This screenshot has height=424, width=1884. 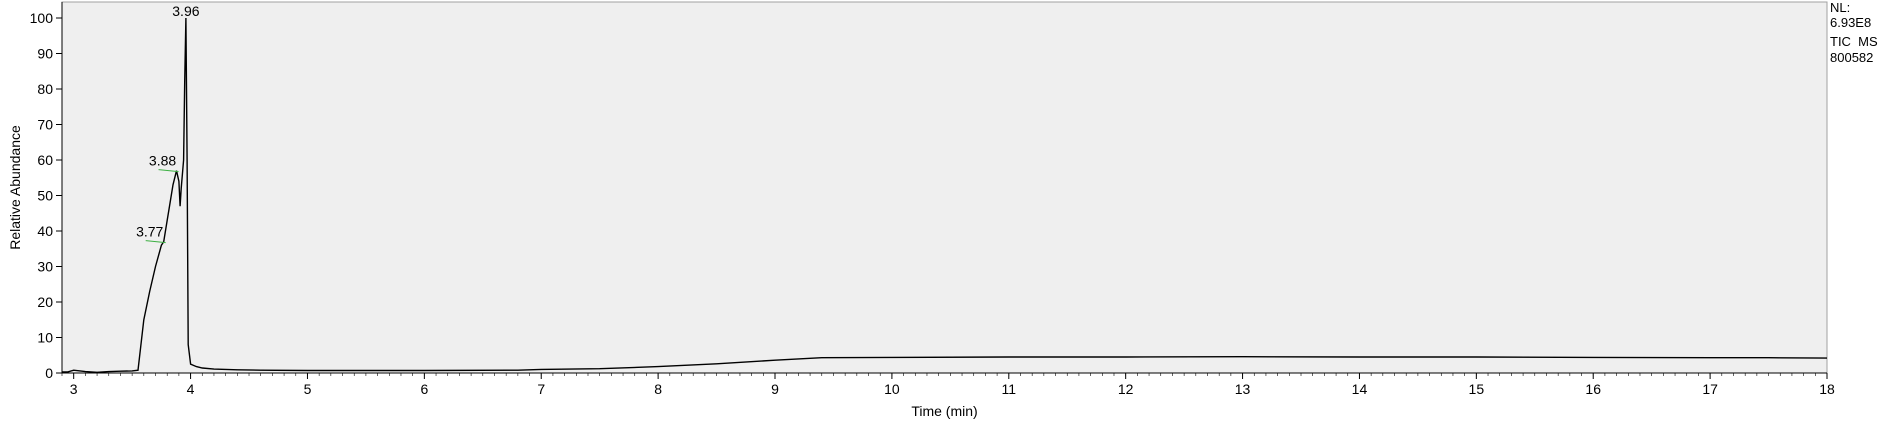 I want to click on x-tick-label: 13, so click(x=1243, y=389).